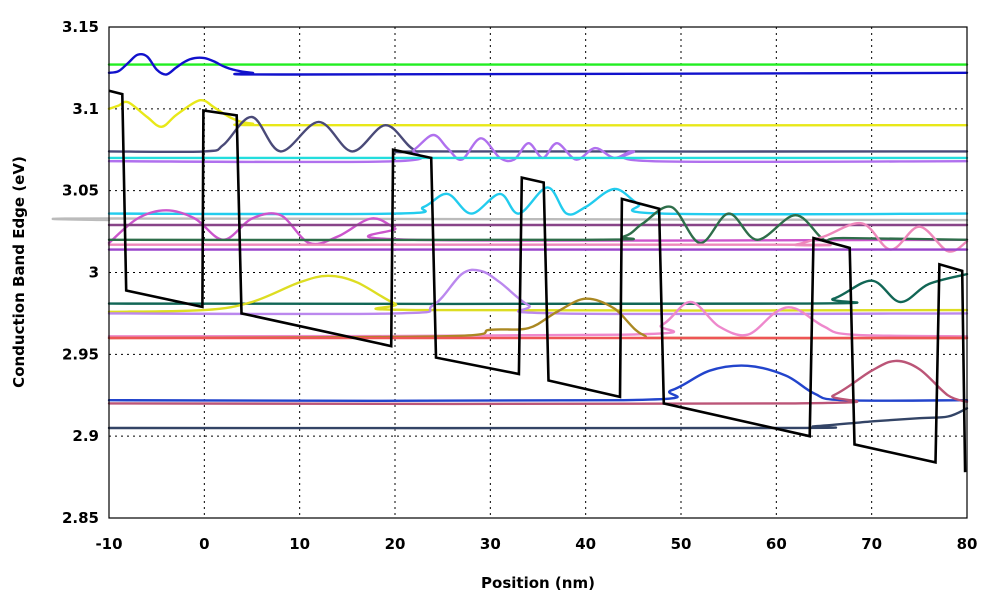 The height and width of the screenshot is (600, 1000). Describe the element at coordinates (204, 544) in the screenshot. I see `x-tick-label: 0` at that location.